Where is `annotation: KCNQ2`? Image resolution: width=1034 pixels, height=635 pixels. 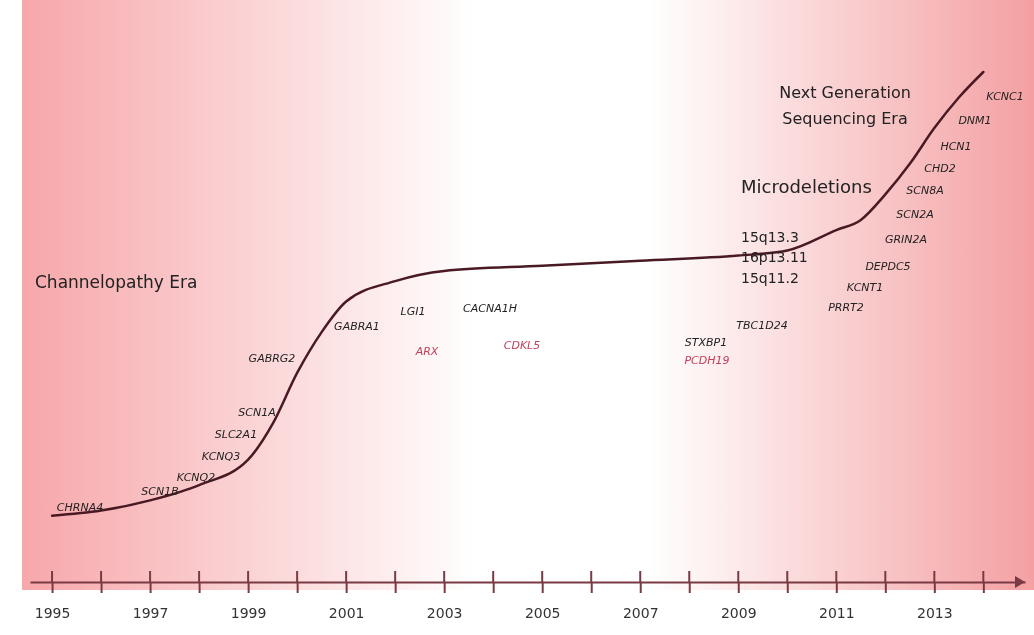 annotation: KCNQ2 is located at coordinates (196, 477).